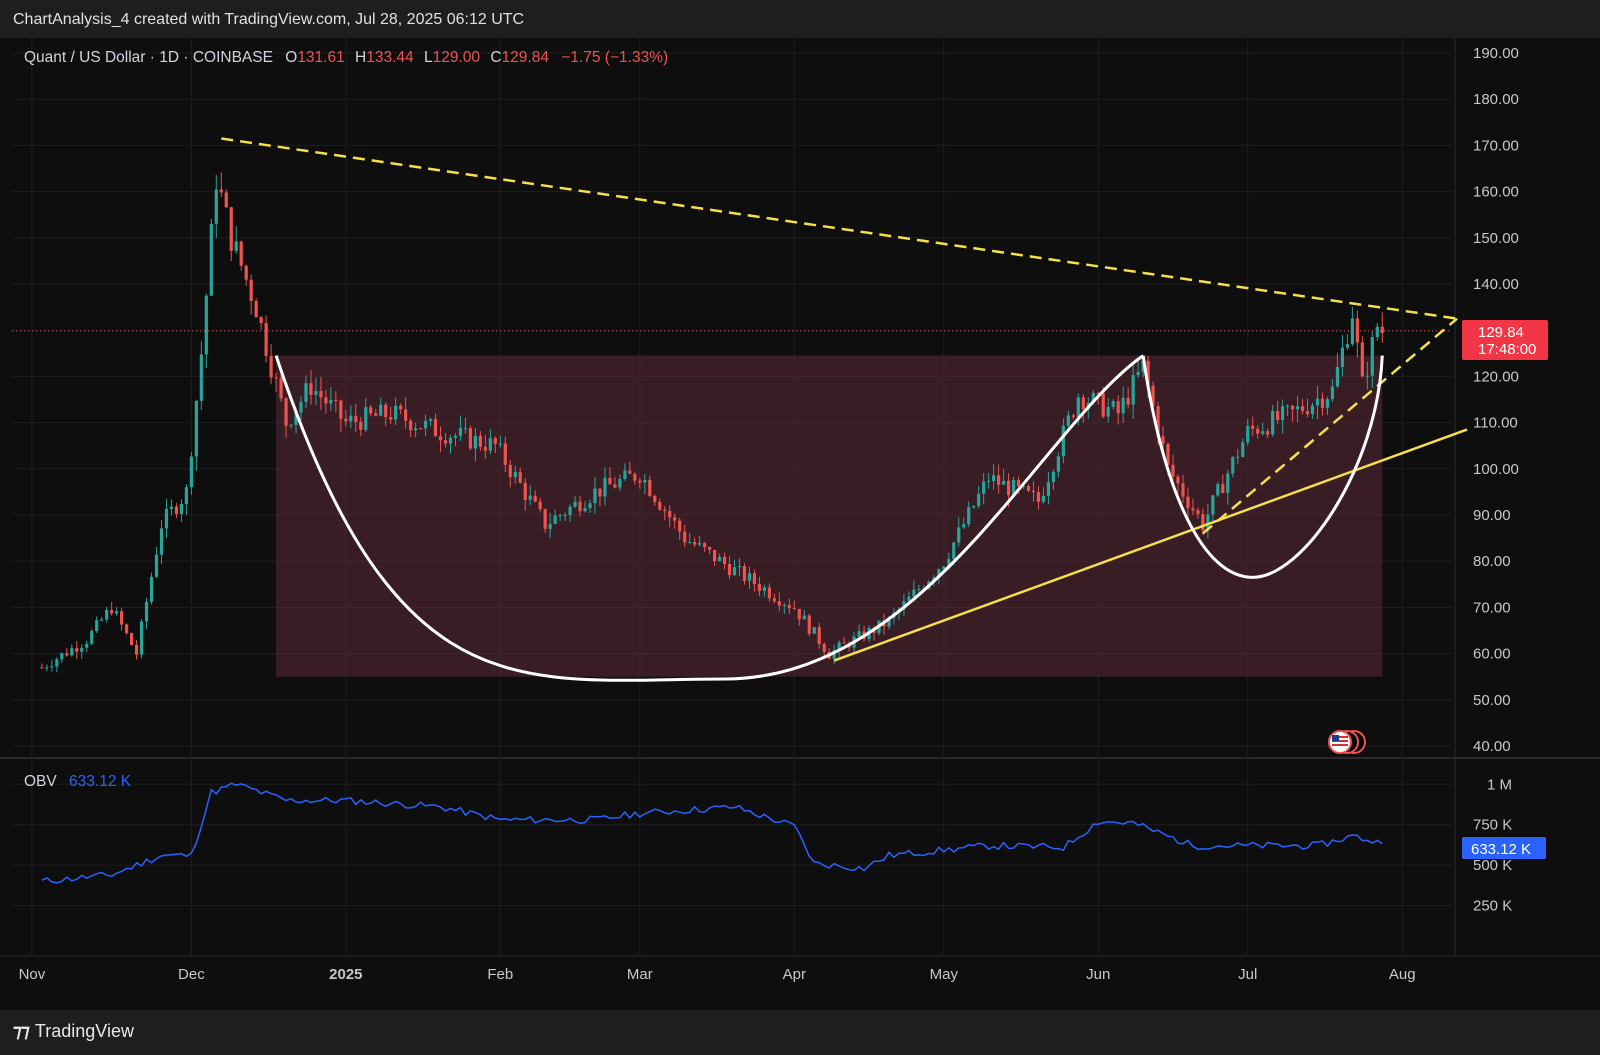 The image size is (1600, 1055). Describe the element at coordinates (794, 974) in the screenshot. I see `time-axis-label: Apr` at that location.